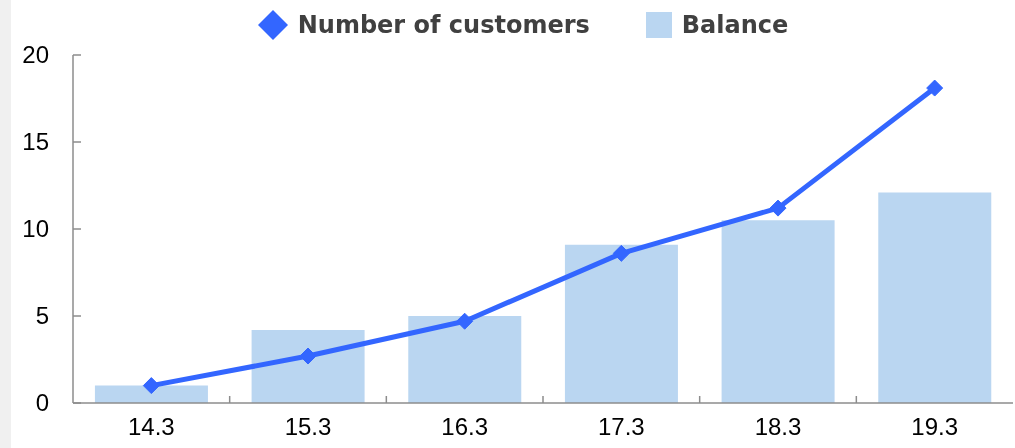  Describe the element at coordinates (465, 426) in the screenshot. I see `x-tick-label: 16.3` at that location.